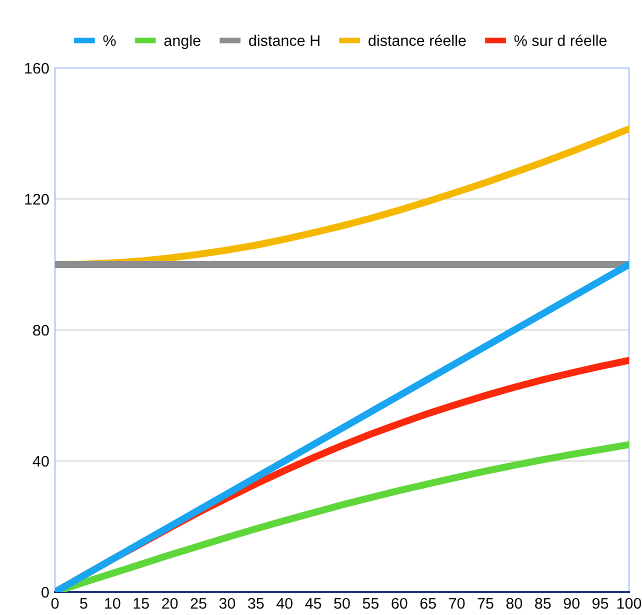  Describe the element at coordinates (141, 603) in the screenshot. I see `x-tick-label: 15` at that location.